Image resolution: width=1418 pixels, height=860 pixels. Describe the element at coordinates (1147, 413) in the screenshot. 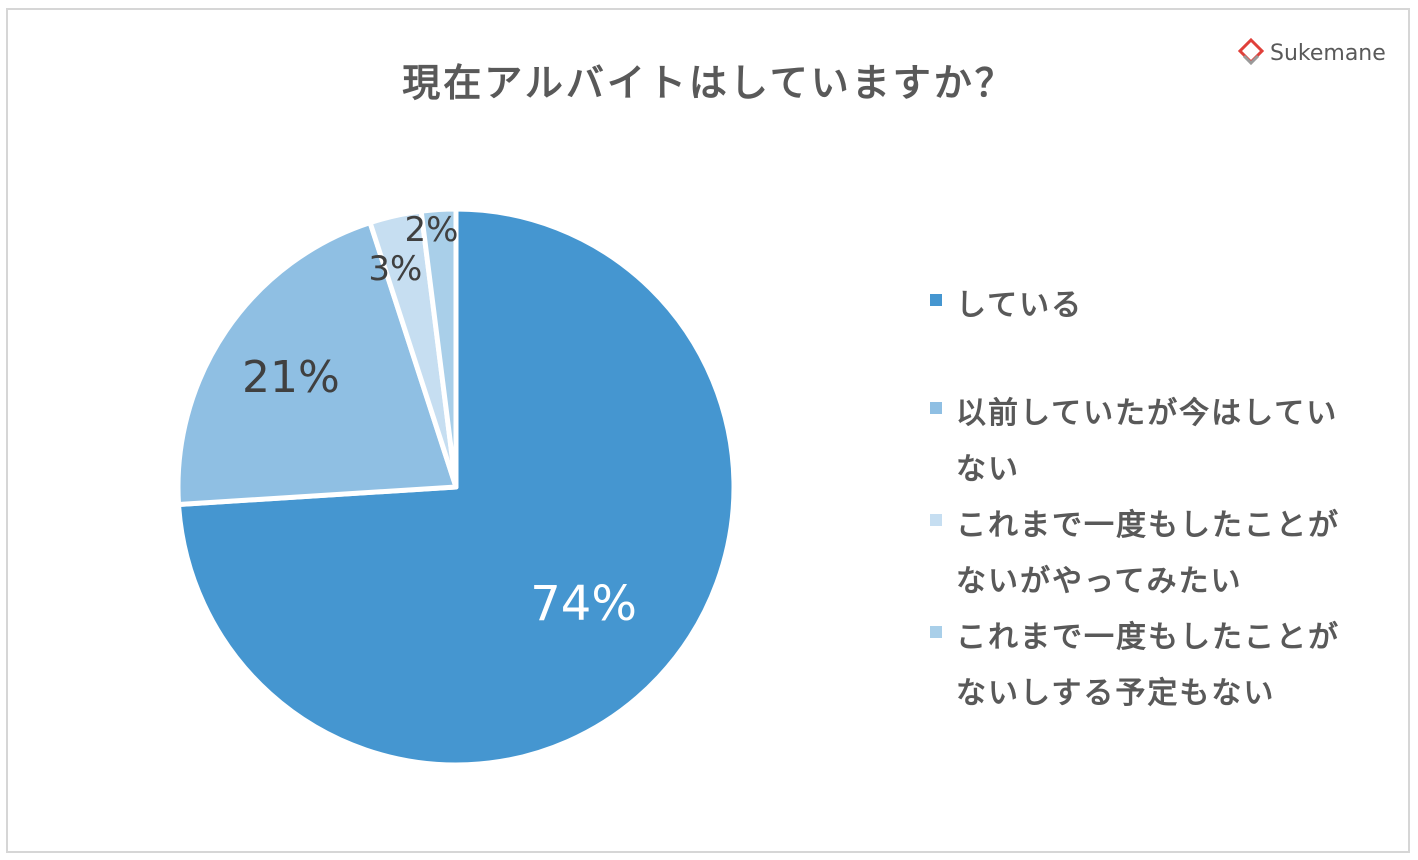

I see `legend-label: 以前していたが今はしてい` at that location.